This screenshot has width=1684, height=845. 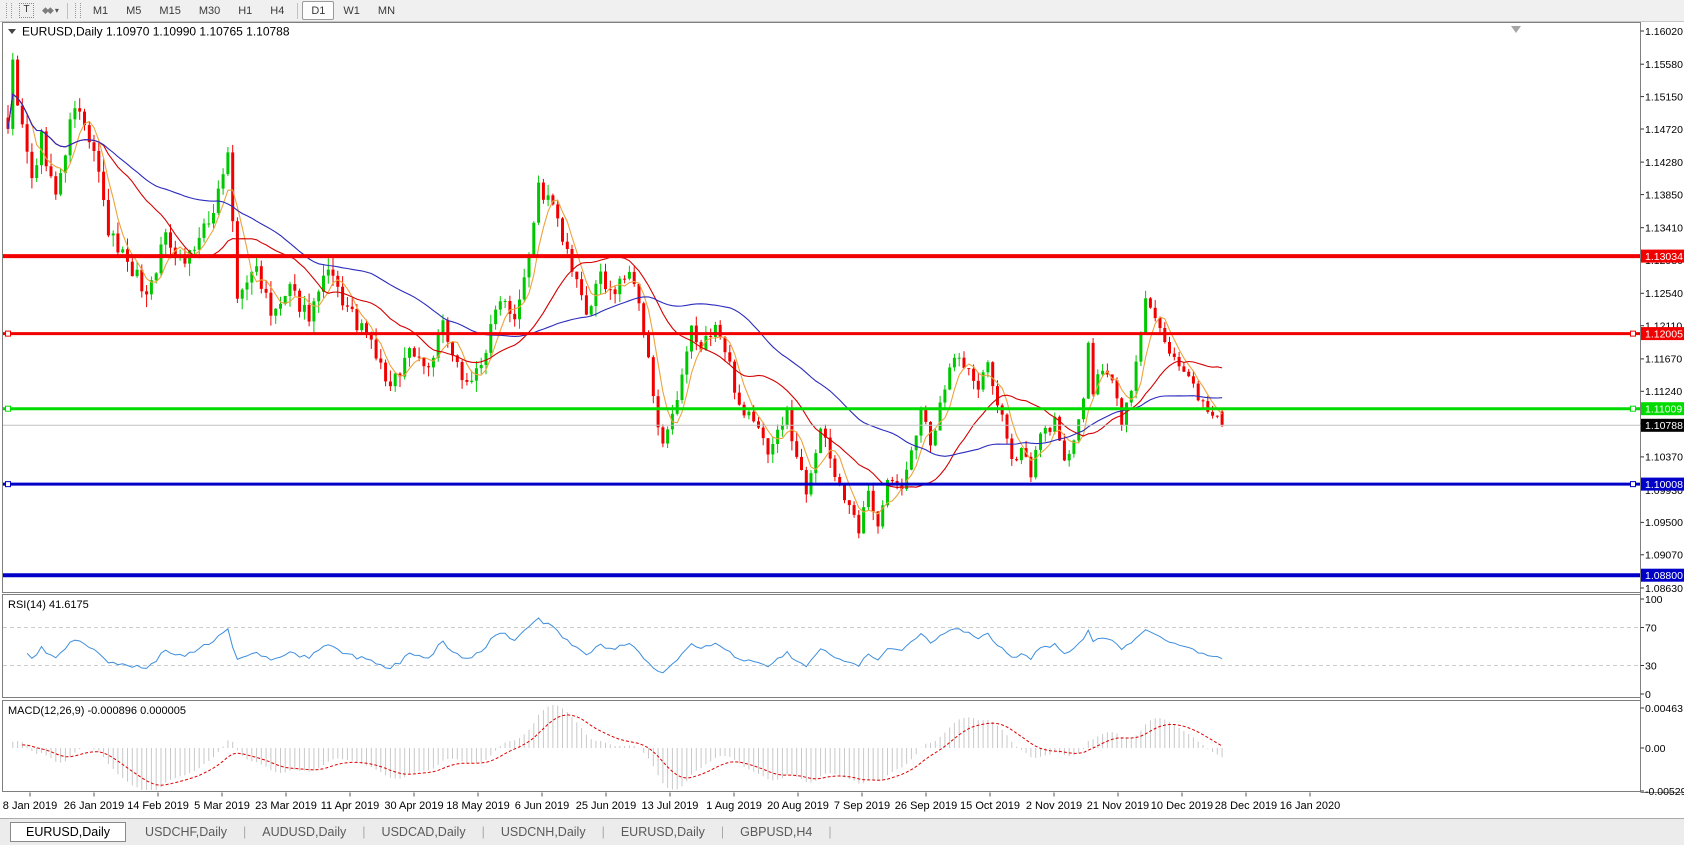 I want to click on chart-tab-3: USDCAD,Daily, so click(x=423, y=832).